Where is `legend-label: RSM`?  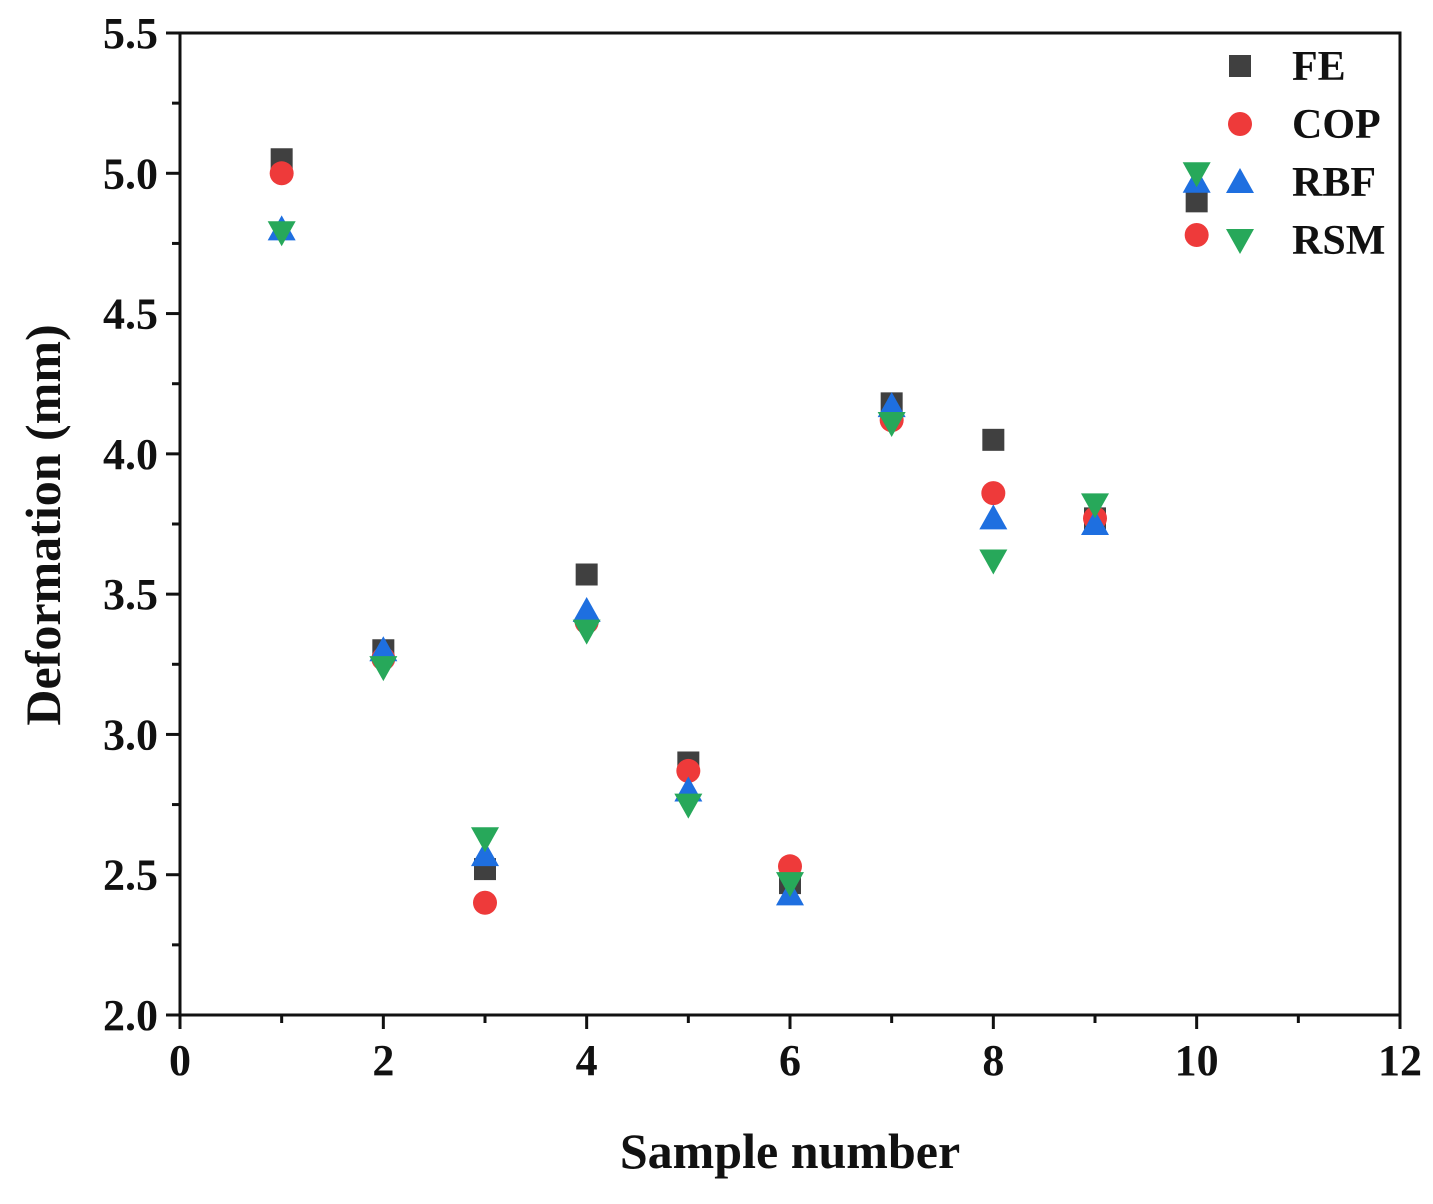
legend-label: RSM is located at coordinates (1338, 241).